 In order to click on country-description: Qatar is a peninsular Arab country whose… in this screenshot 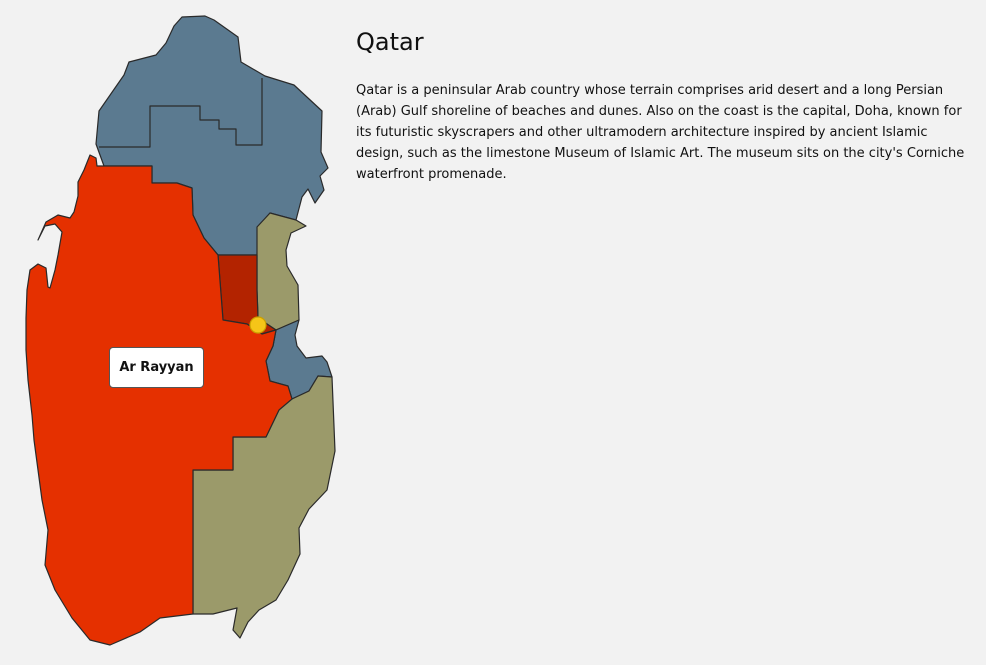, I will do `click(660, 132)`.